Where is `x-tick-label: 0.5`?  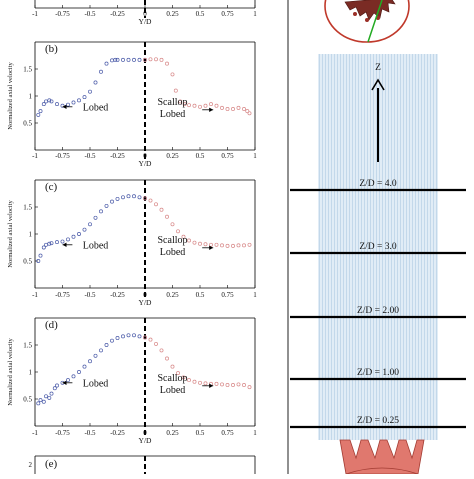
x-tick-label: 0.5 is located at coordinates (200, 433).